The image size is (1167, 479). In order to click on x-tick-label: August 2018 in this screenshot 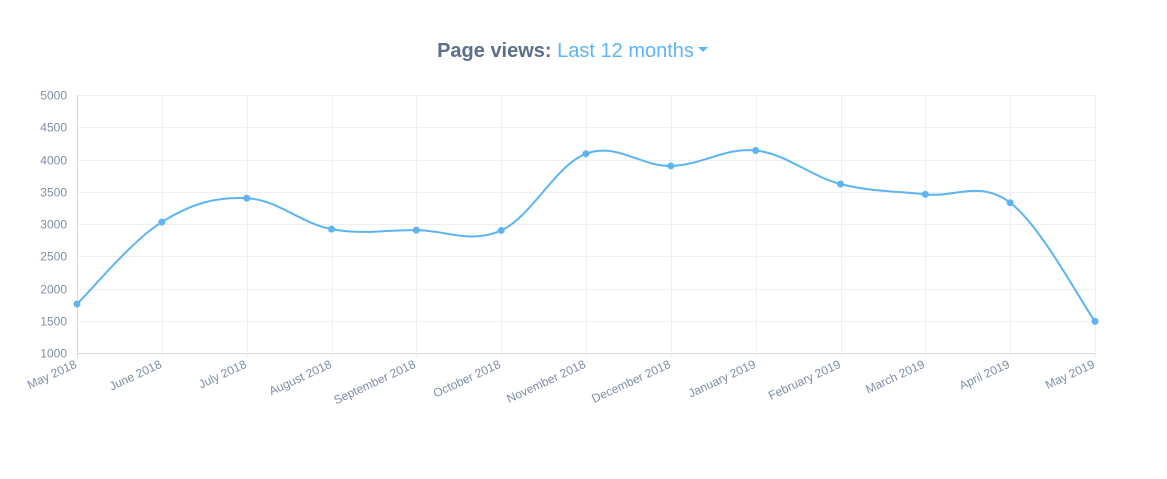, I will do `click(300, 377)`.